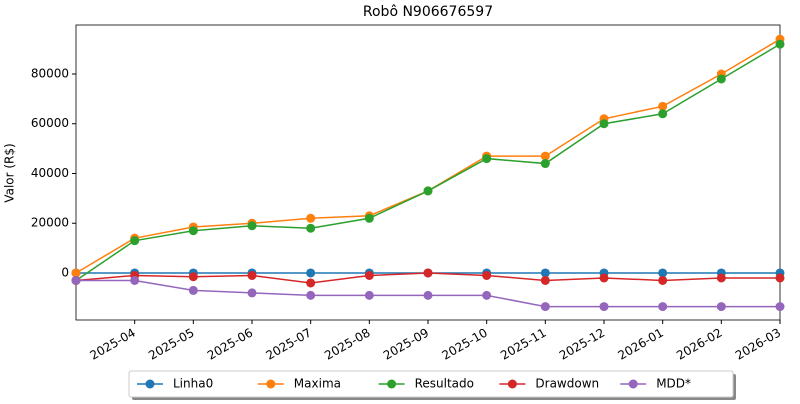  What do you see at coordinates (65, 272) in the screenshot?
I see `y-tick-label: 0` at bounding box center [65, 272].